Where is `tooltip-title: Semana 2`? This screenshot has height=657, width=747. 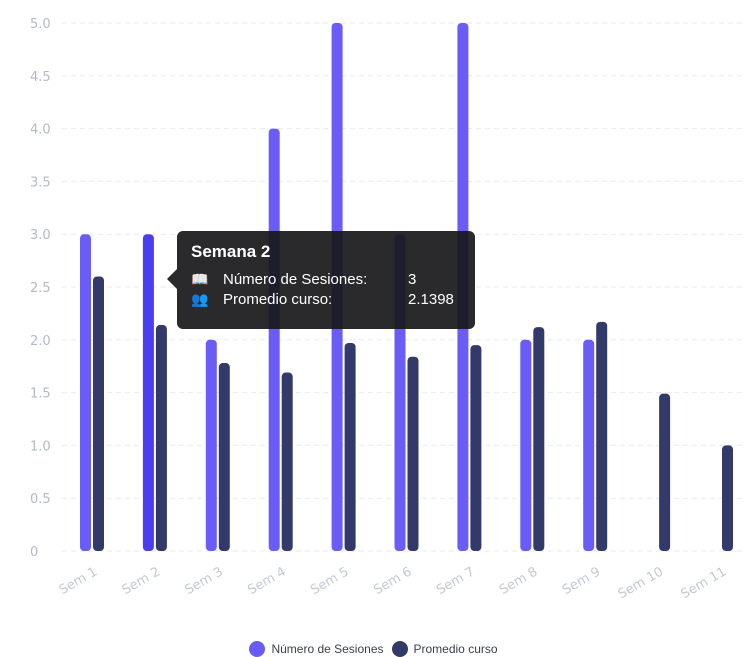 tooltip-title: Semana 2 is located at coordinates (231, 251).